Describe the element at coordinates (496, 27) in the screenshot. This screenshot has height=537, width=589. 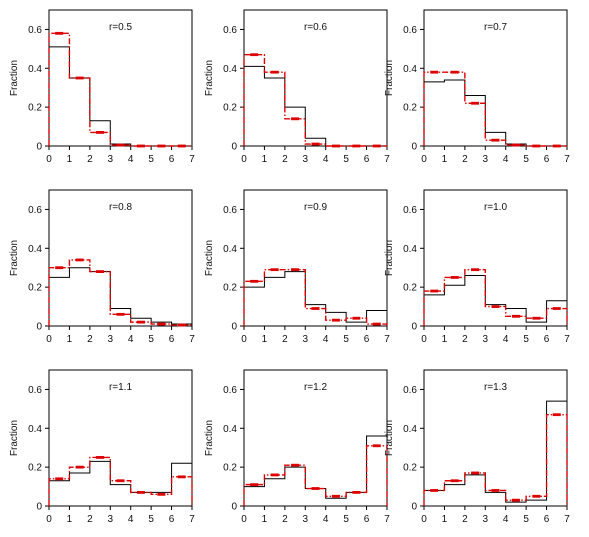
I see `panel-annotation: r=0.7` at that location.